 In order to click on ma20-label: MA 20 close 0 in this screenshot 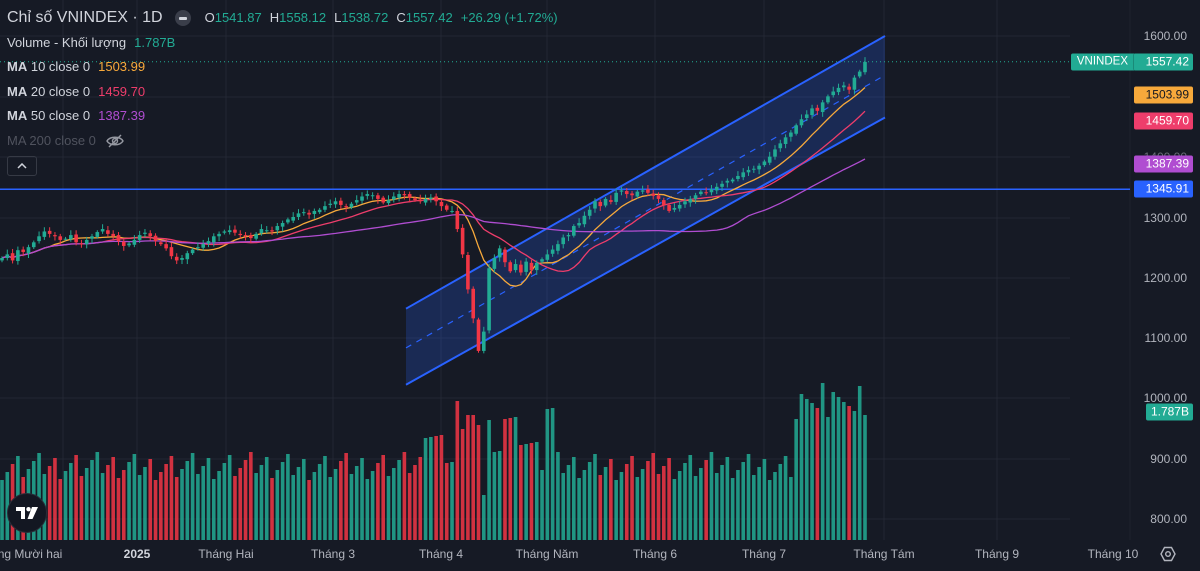, I will do `click(48, 92)`.